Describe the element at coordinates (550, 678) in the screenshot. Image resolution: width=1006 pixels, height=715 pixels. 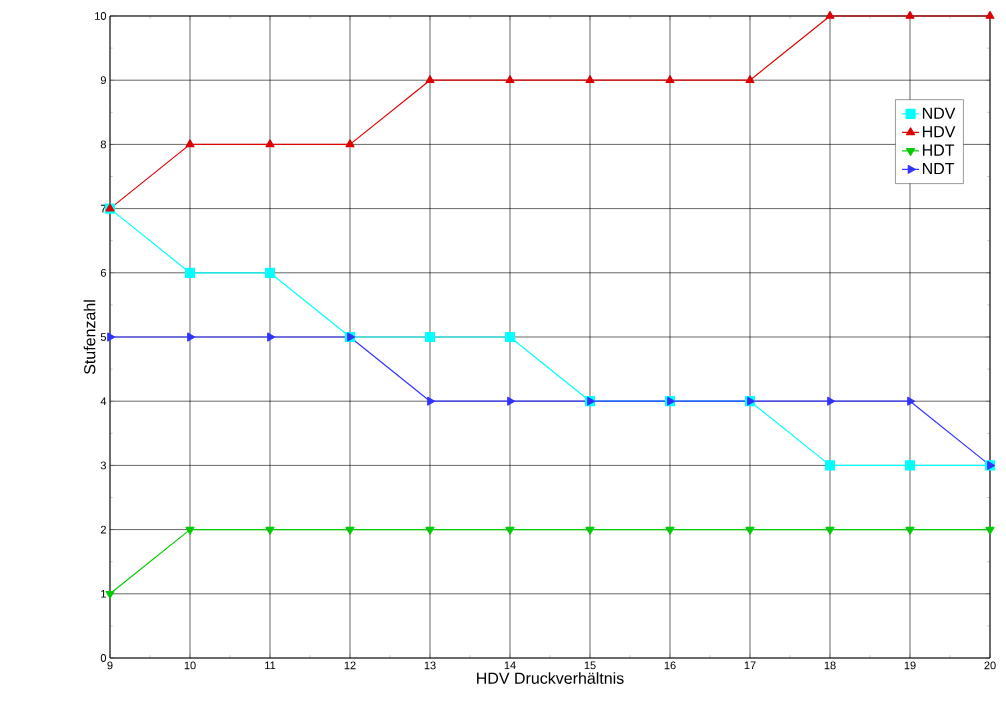
I see `x-axis-title: HDV Druckverhältnis` at that location.